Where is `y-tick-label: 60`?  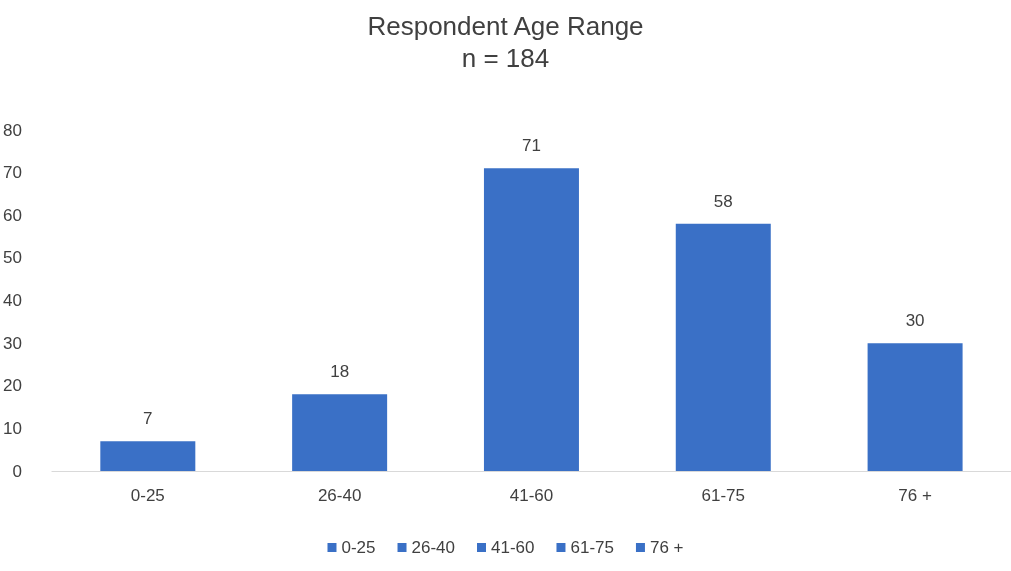 y-tick-label: 60 is located at coordinates (12, 215).